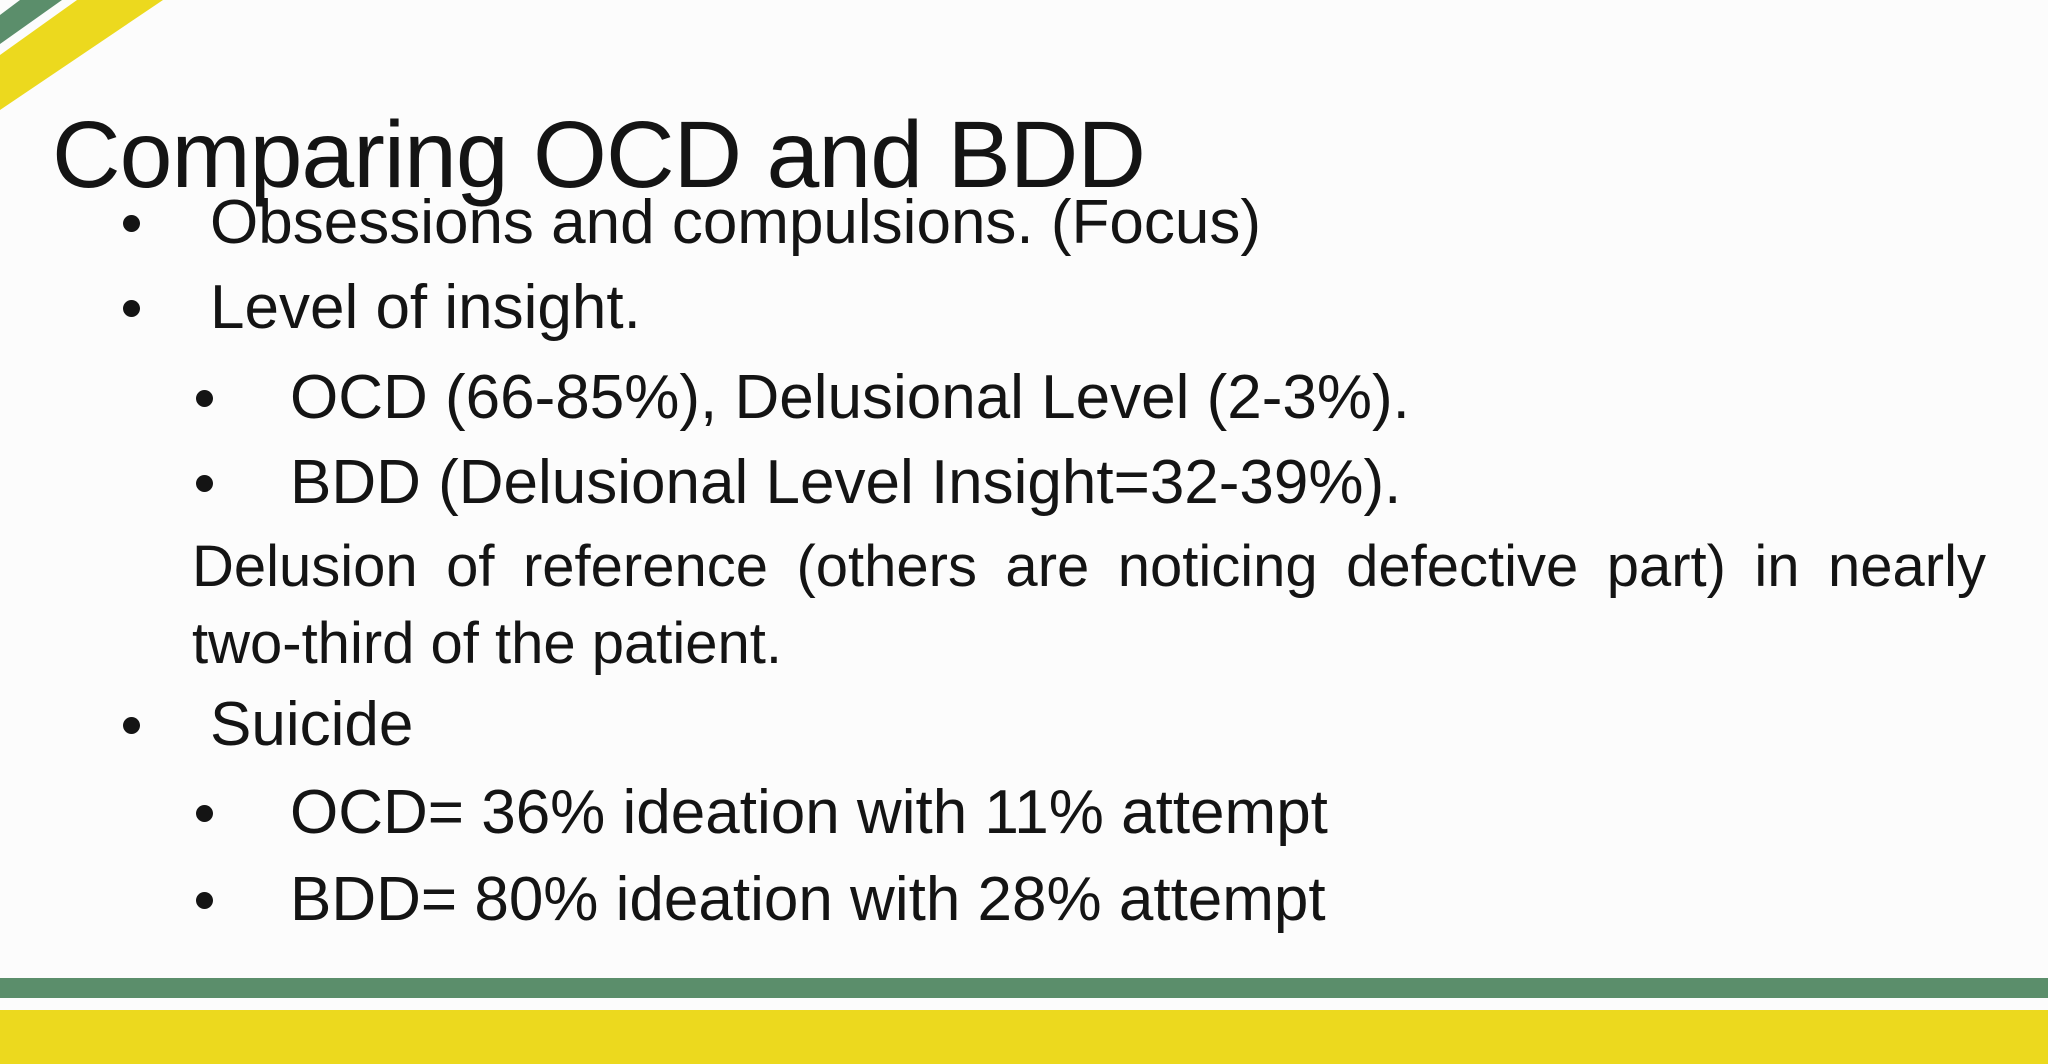 The image size is (2048, 1064). Describe the element at coordinates (31, 22) in the screenshot. I see `corner-green-stripe` at that location.